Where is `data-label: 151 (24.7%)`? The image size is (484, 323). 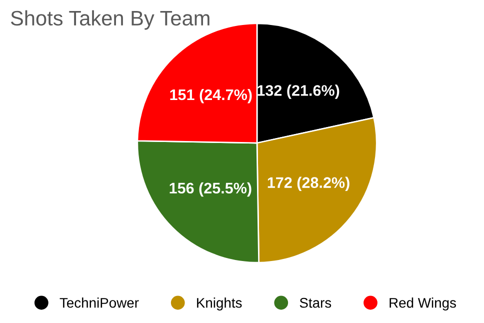
data-label: 151 (24.7%) is located at coordinates (211, 96).